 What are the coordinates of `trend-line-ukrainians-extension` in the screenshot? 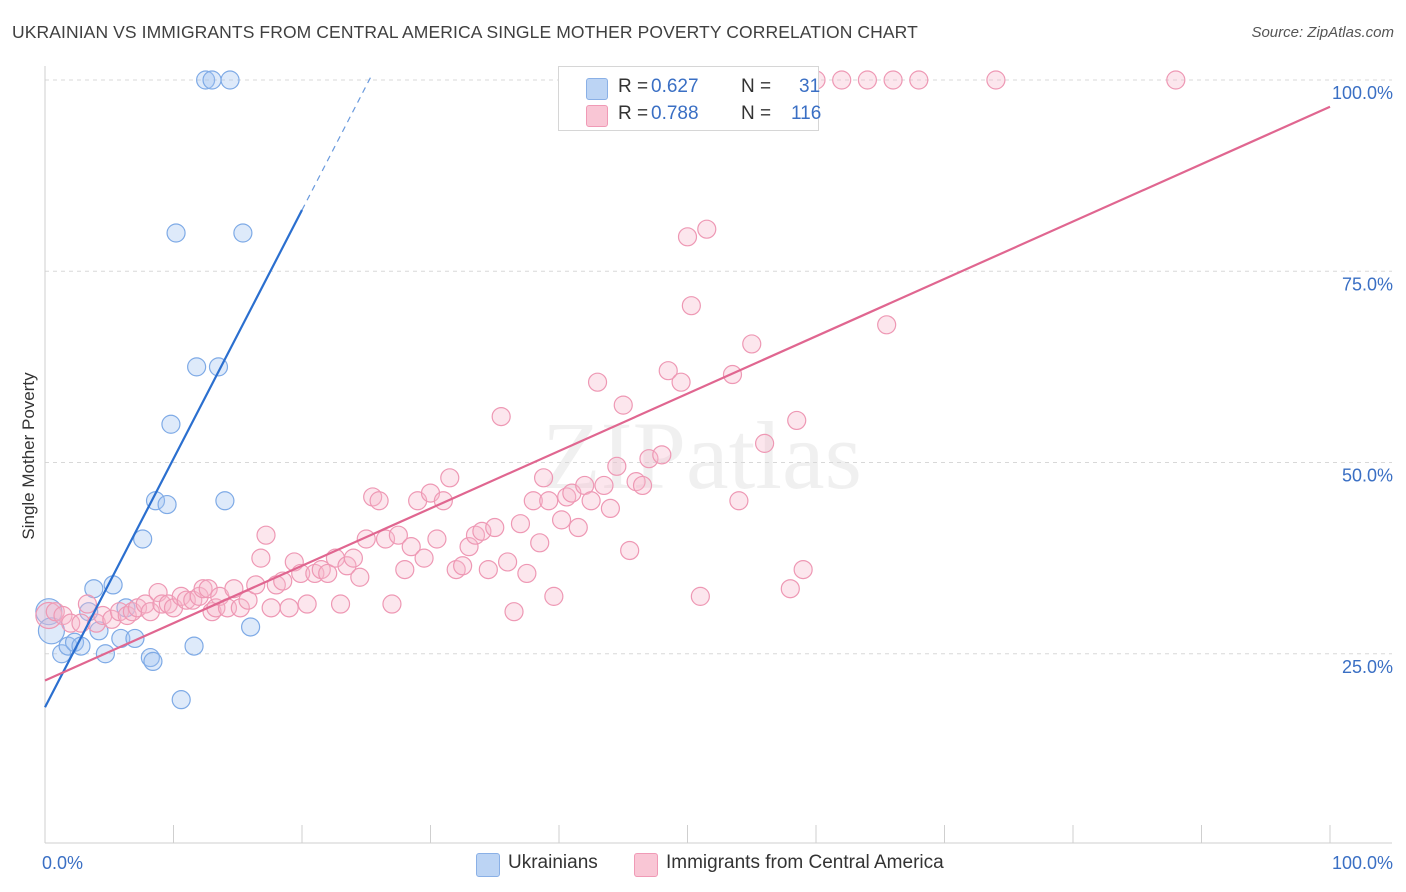 It's located at (337, 142).